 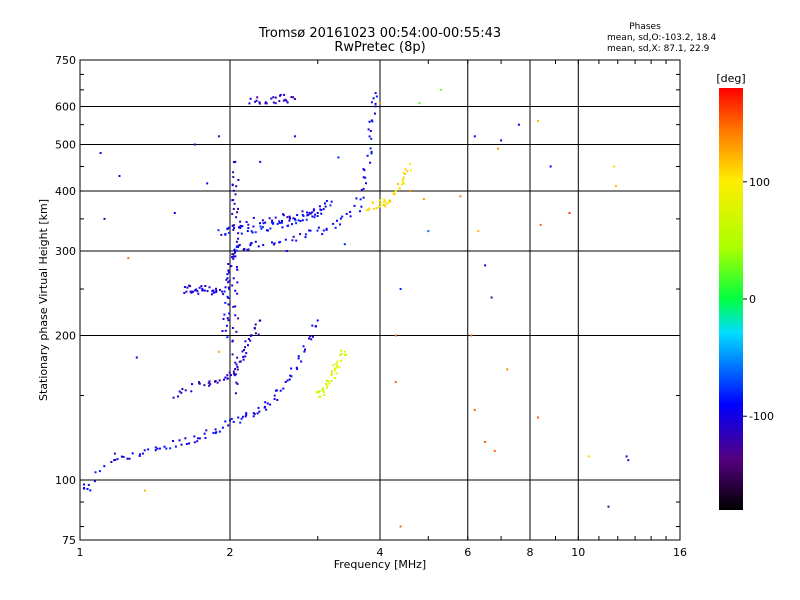 I want to click on x-tick-label: 2, so click(x=230, y=552).